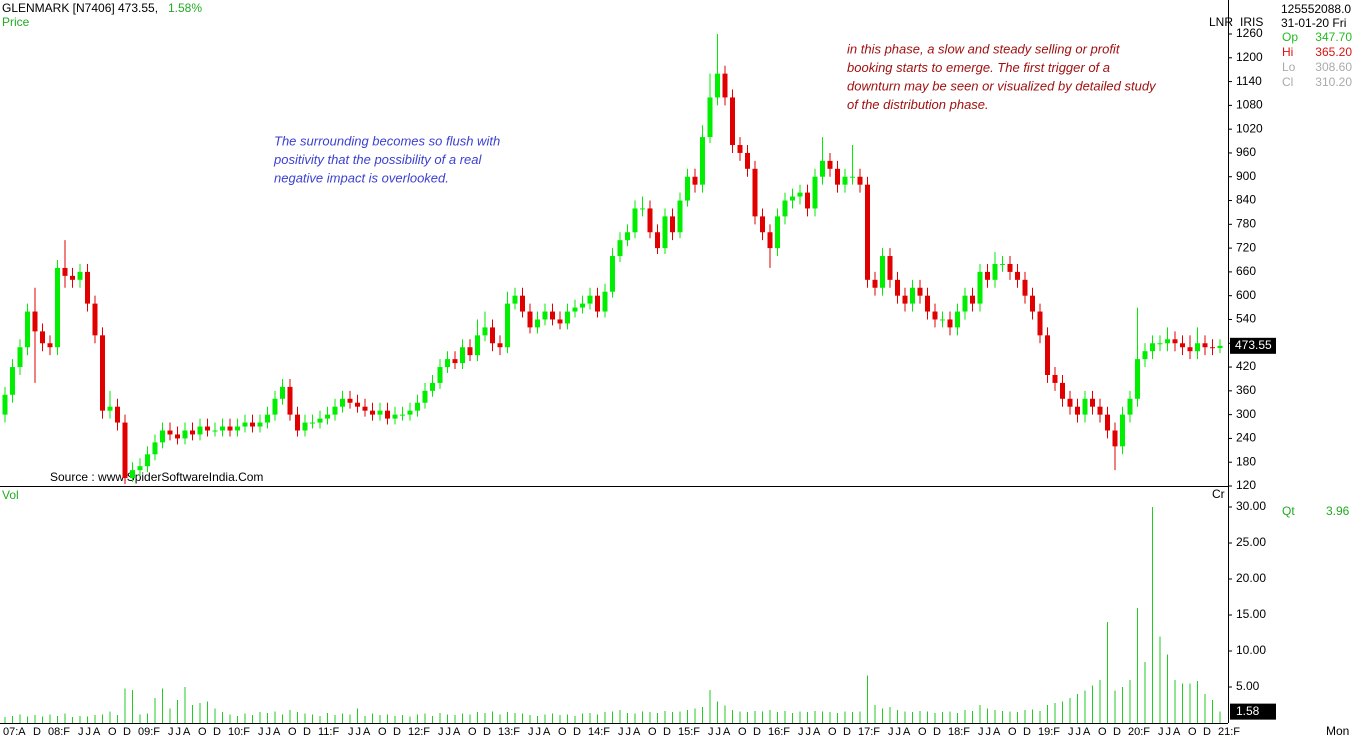 The height and width of the screenshot is (740, 1352). I want to click on info-label: Cl, so click(1287, 82).